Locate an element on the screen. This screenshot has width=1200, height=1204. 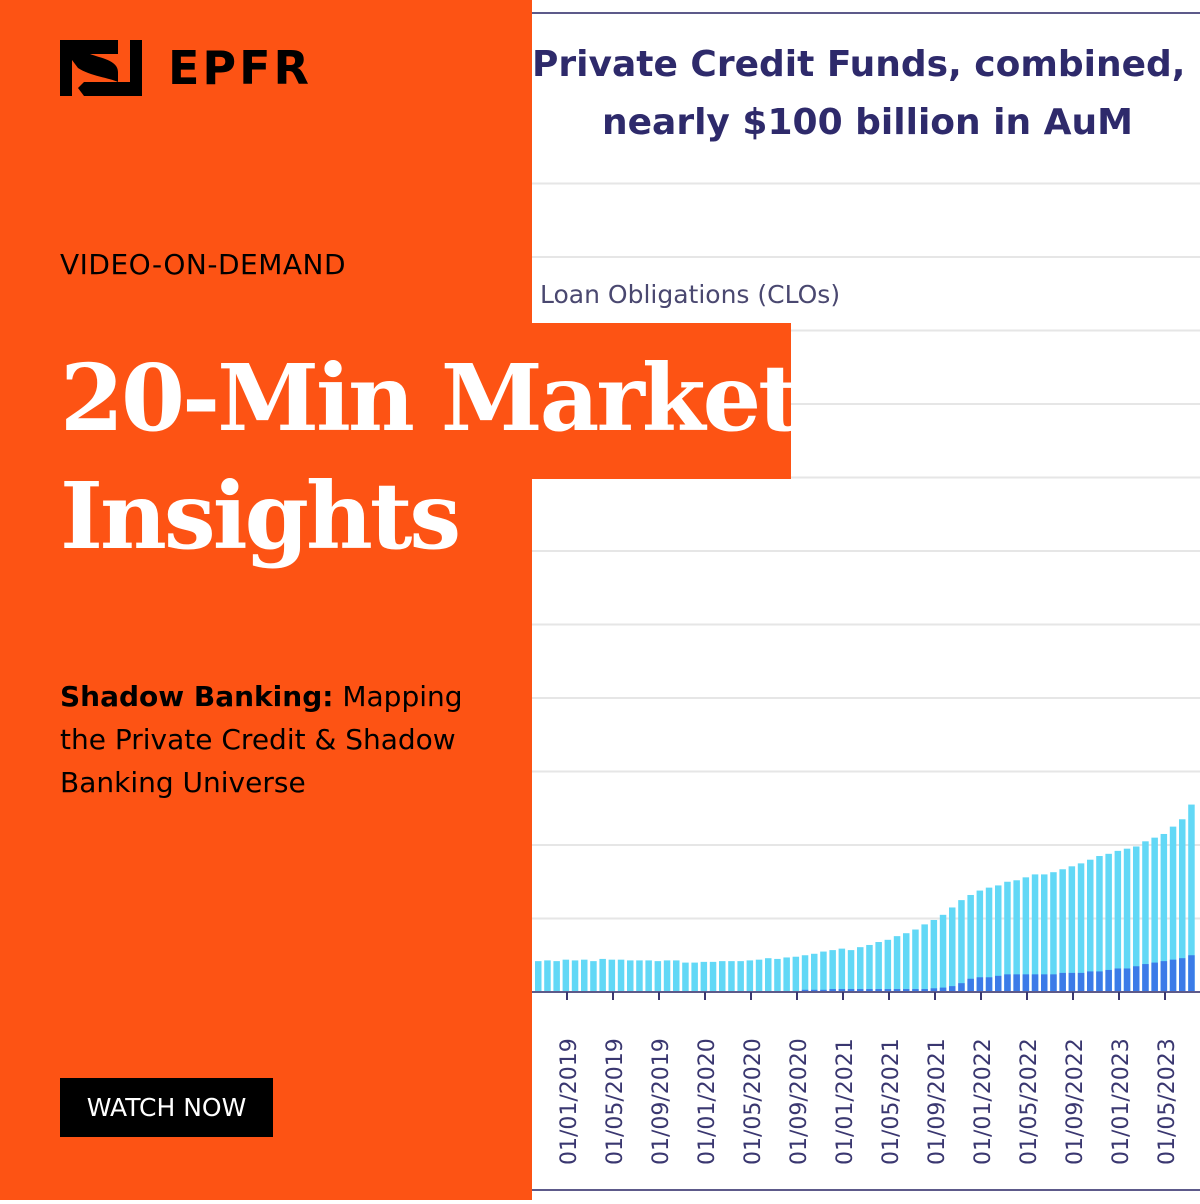
epfr-logo: EPFR is located at coordinates (186, 68).